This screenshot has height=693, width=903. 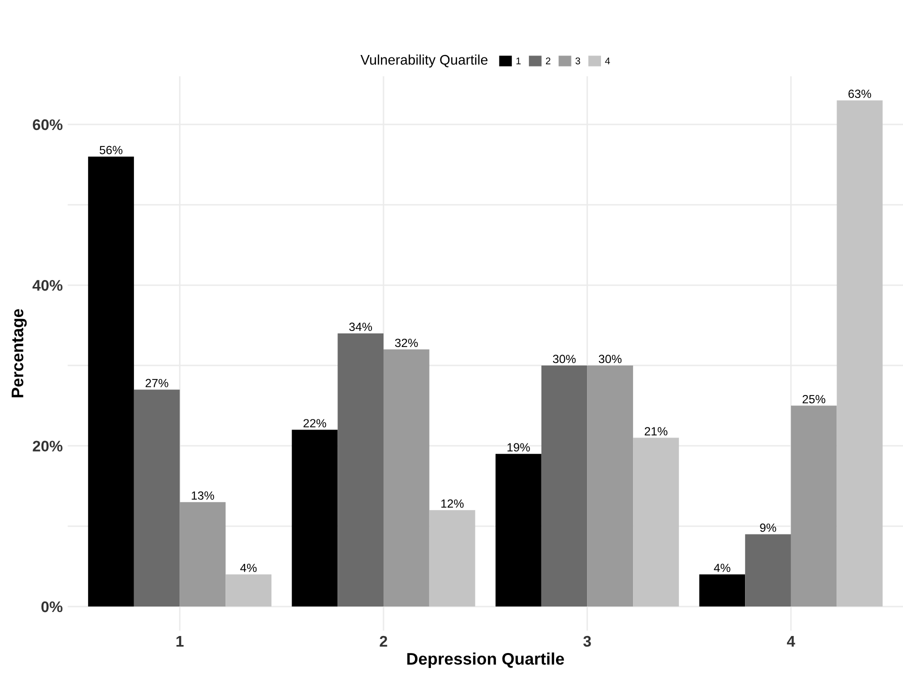 What do you see at coordinates (157, 383) in the screenshot?
I see `data-label: 27%` at bounding box center [157, 383].